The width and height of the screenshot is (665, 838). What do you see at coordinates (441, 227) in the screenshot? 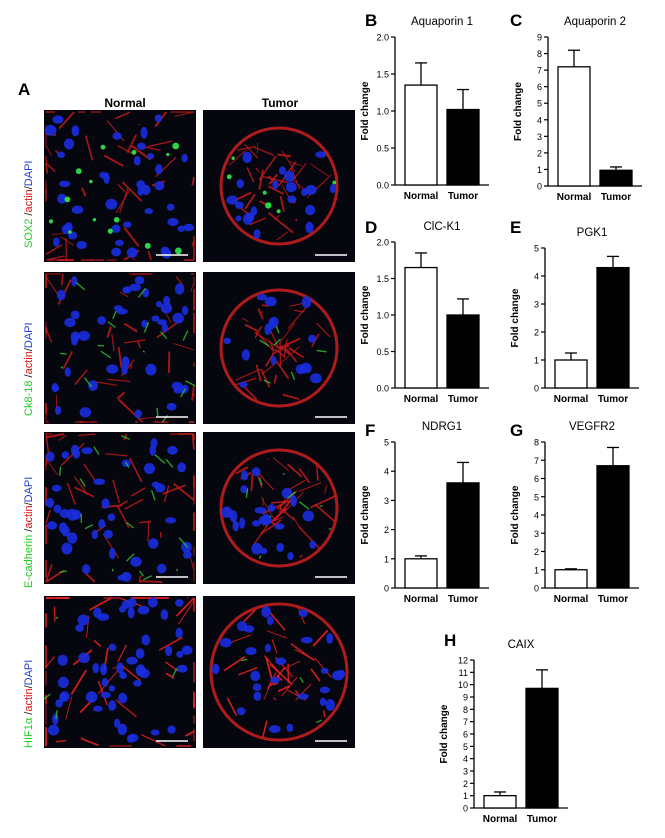
I see `chart-title: ClC-K1` at bounding box center [441, 227].